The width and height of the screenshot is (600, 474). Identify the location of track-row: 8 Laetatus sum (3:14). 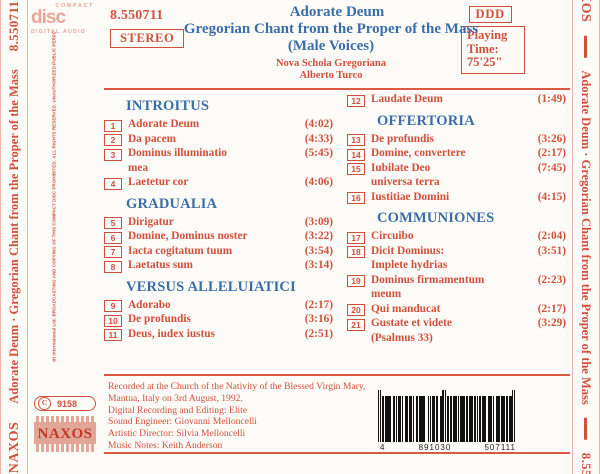
(218, 265).